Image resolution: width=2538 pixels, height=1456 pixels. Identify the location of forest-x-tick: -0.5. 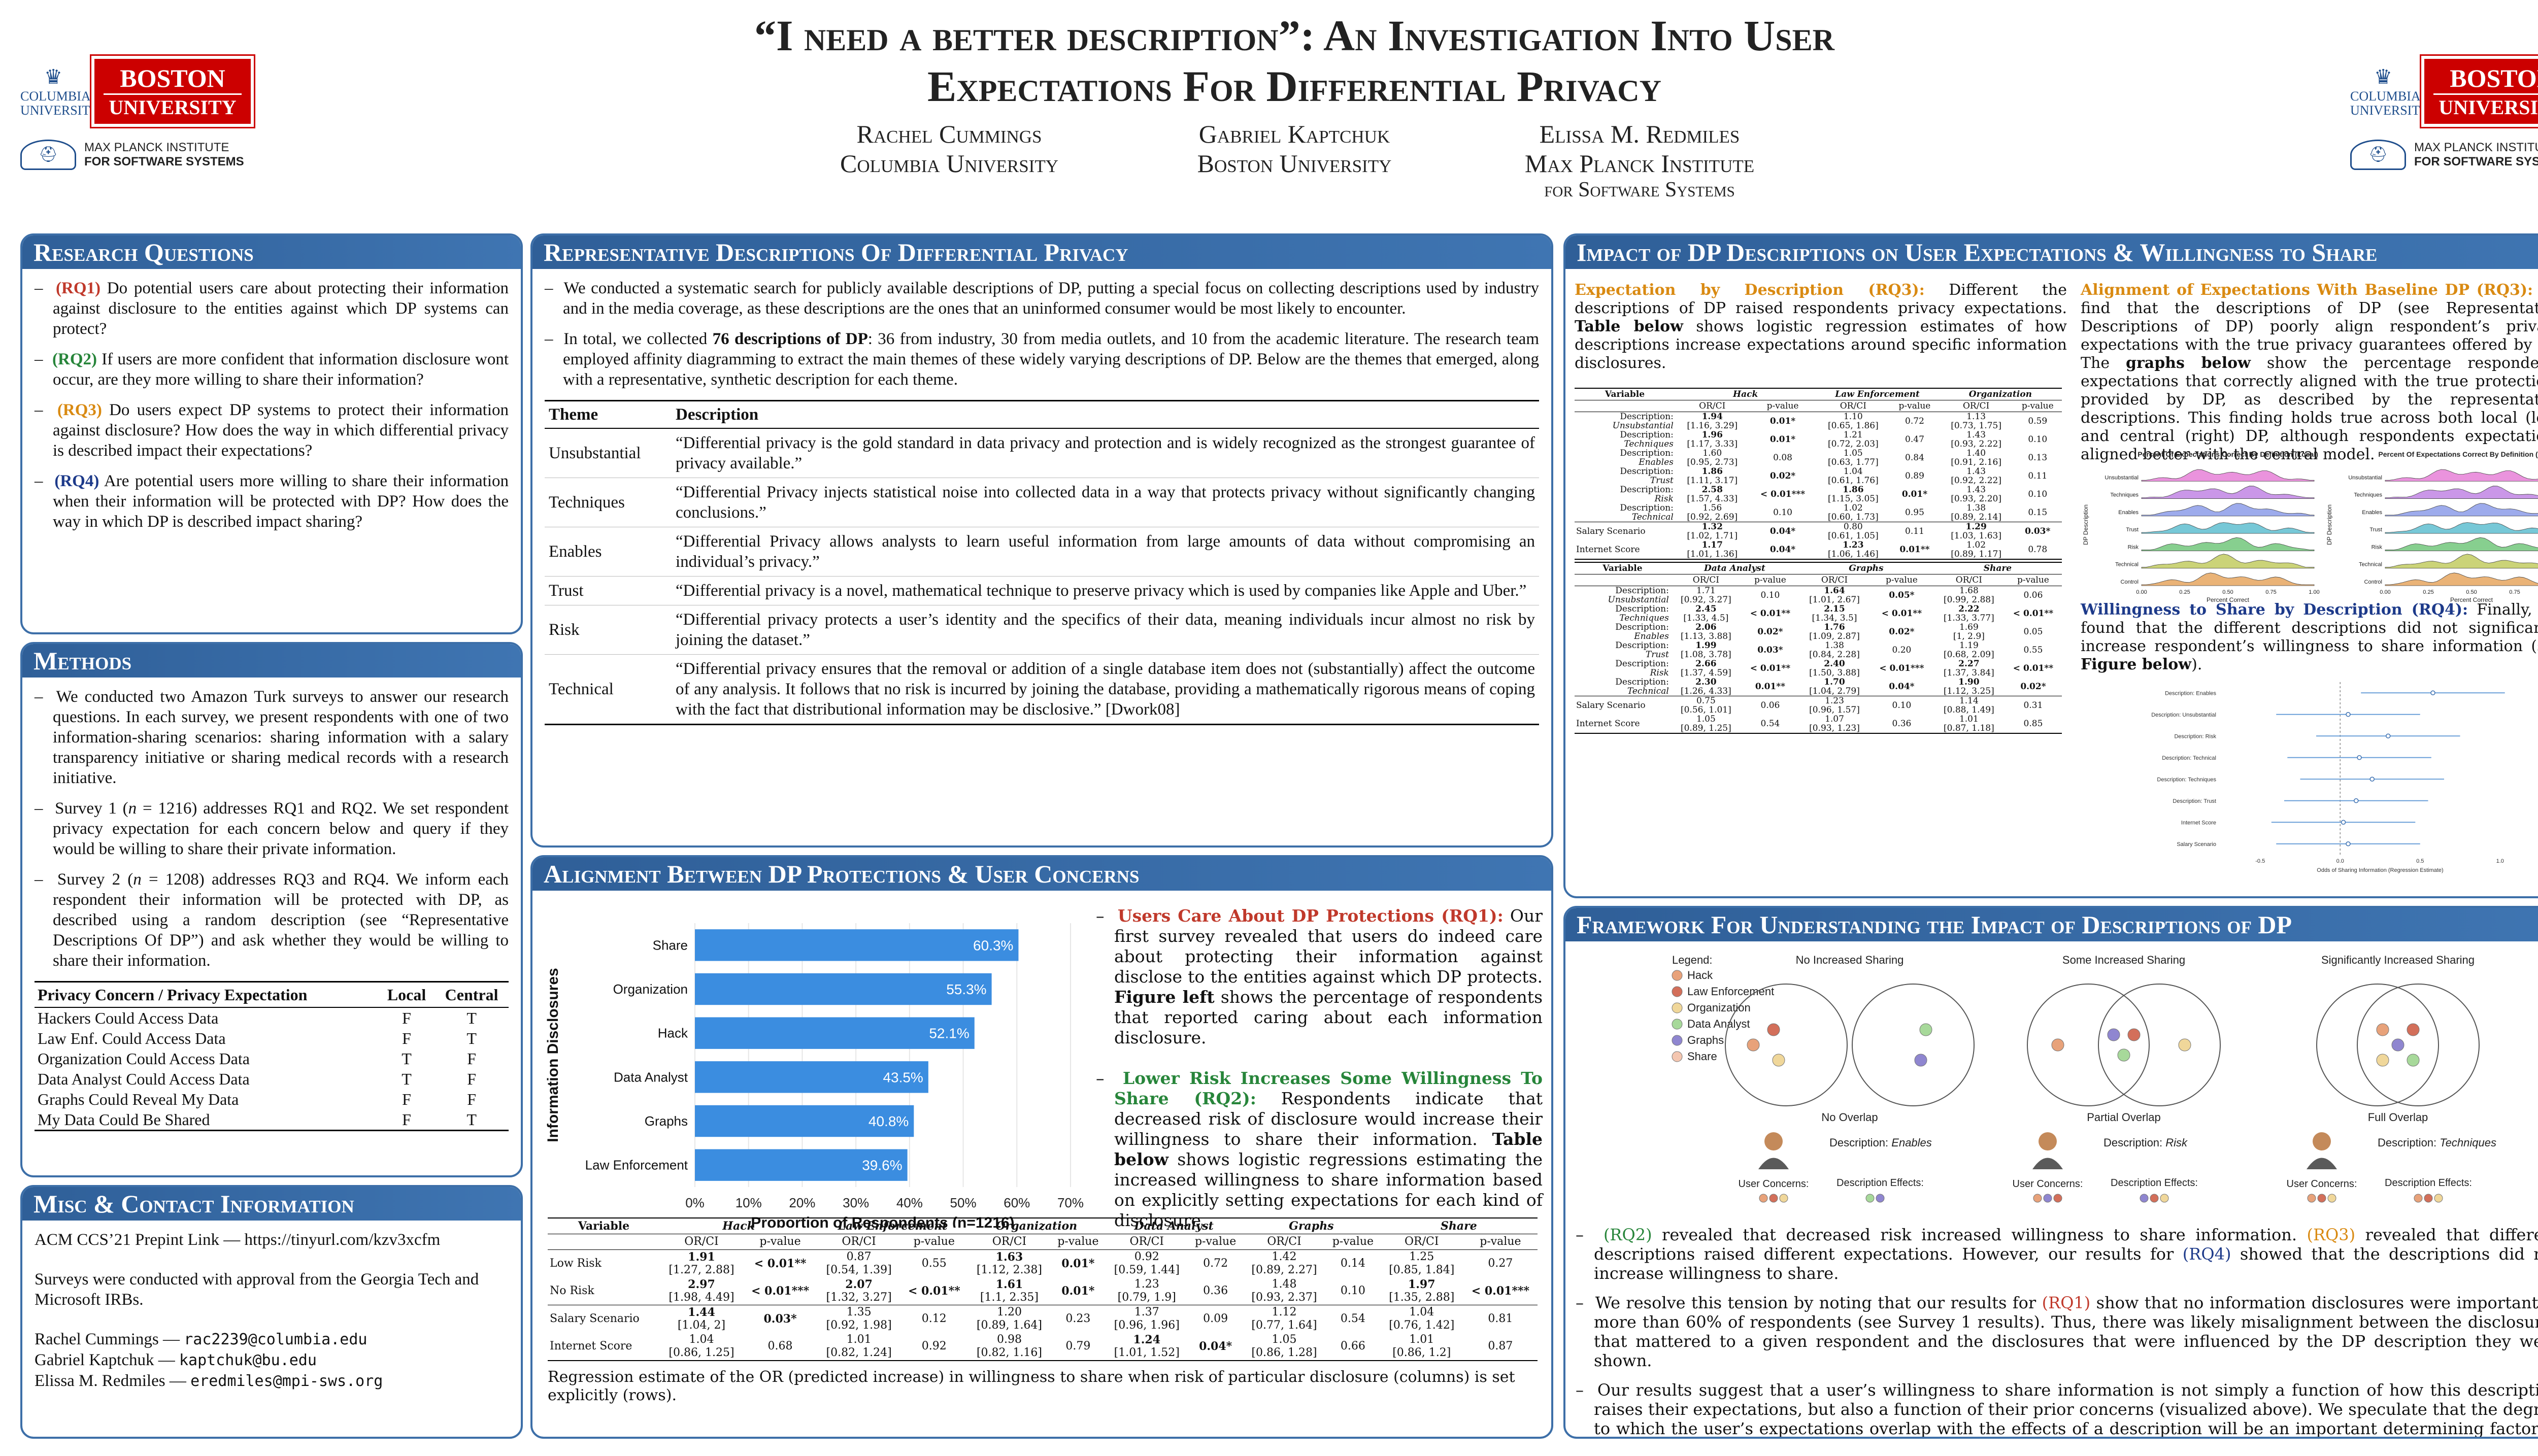
(2260, 861).